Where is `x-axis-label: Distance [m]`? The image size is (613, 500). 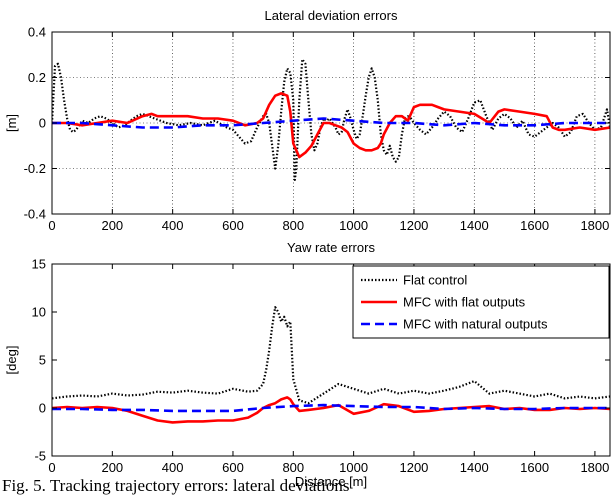 x-axis-label: Distance [m] is located at coordinates (331, 481).